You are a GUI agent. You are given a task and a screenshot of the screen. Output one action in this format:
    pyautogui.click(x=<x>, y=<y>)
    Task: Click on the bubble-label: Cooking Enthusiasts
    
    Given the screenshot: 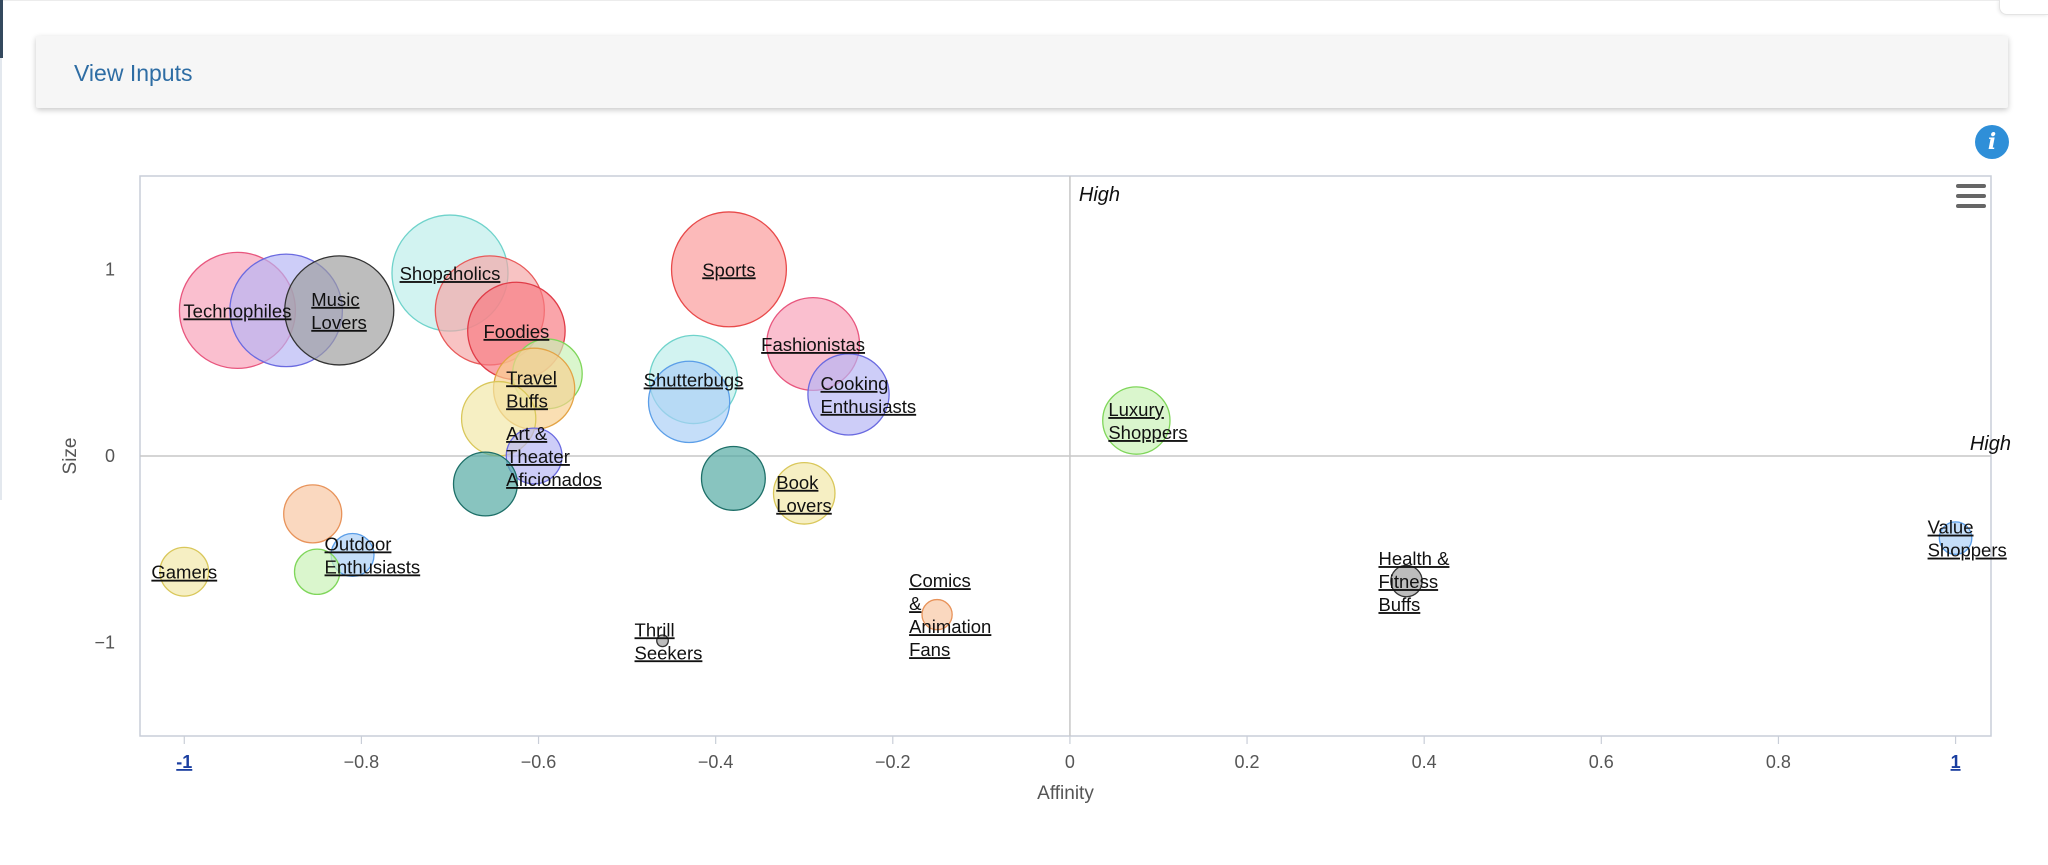 What is the action you would take?
    pyautogui.click(x=869, y=395)
    